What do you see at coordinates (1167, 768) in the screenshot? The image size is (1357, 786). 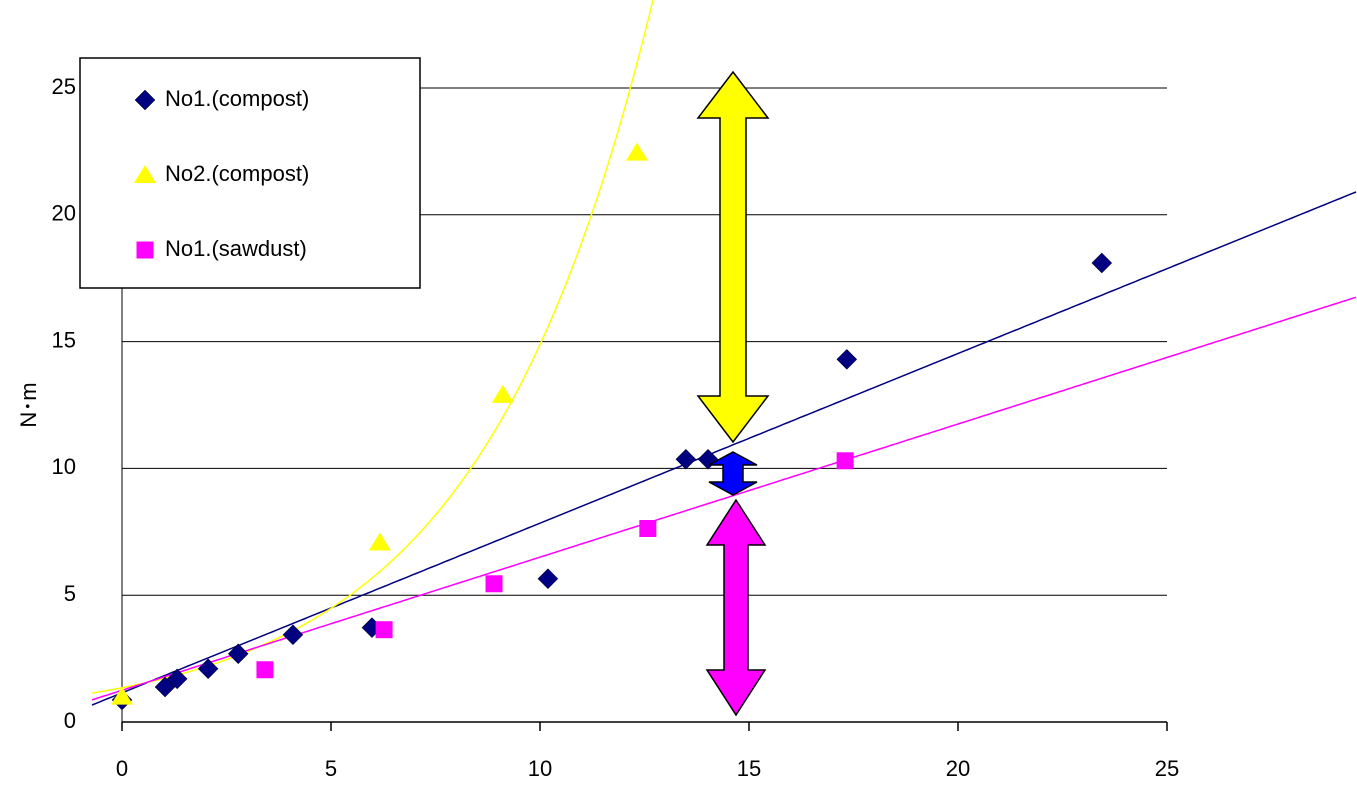 I see `x-tick-label: 25` at bounding box center [1167, 768].